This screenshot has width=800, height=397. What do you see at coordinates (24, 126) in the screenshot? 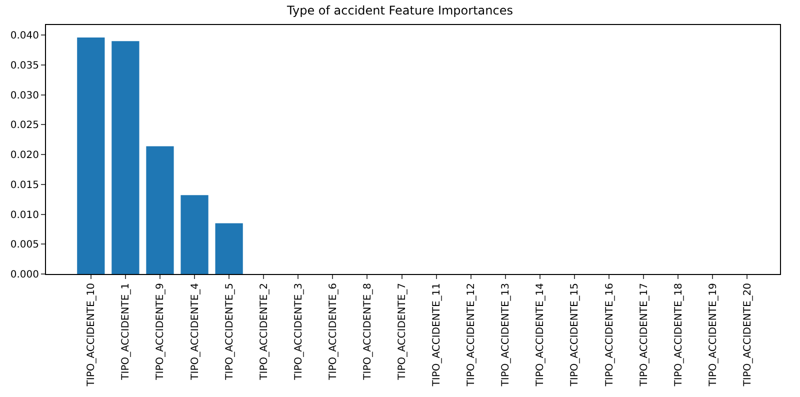
I see `y-tick-label: 0.025` at bounding box center [24, 126].